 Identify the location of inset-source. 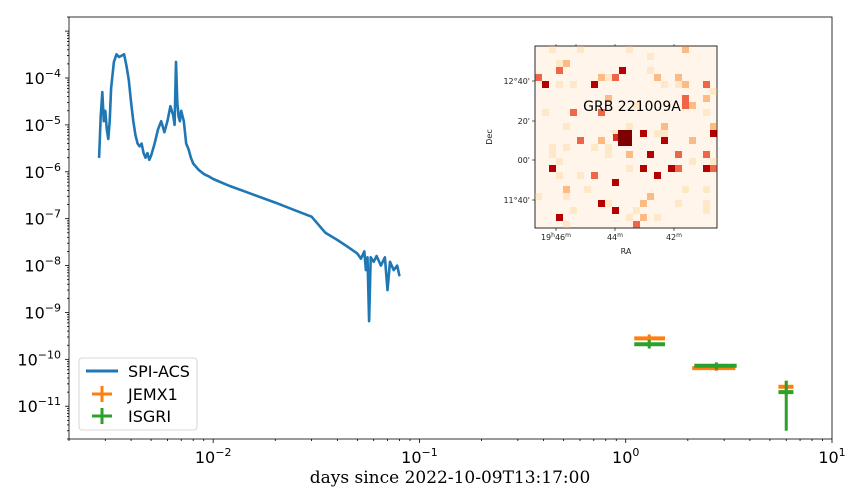
(625, 138).